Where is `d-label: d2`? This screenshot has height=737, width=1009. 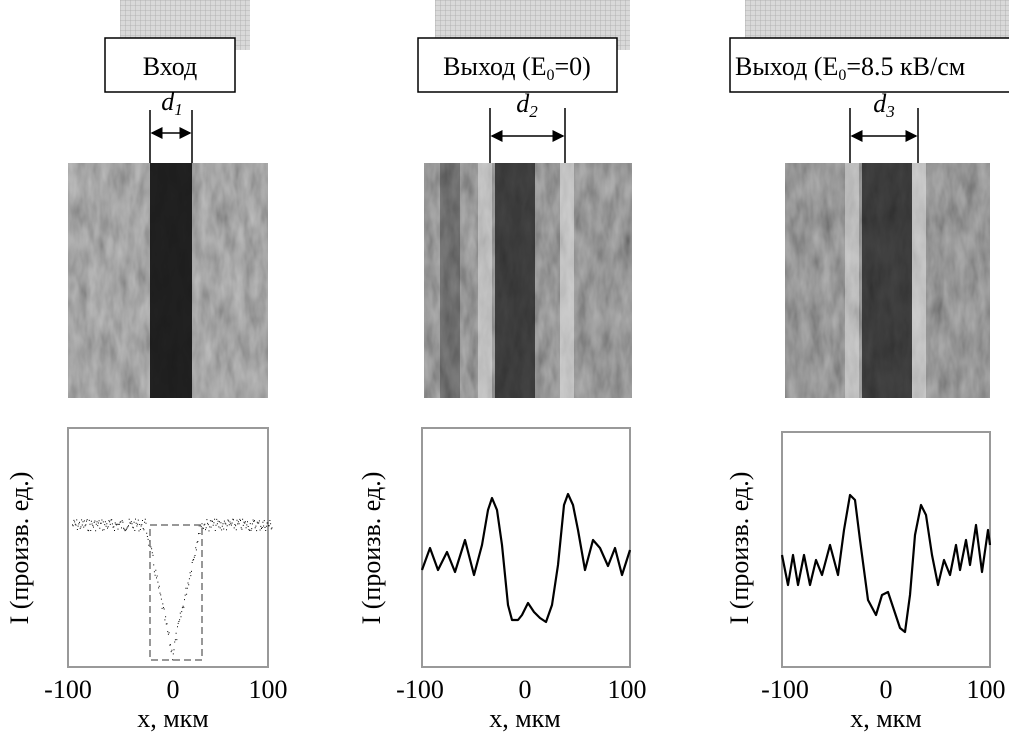
d-label: d2 is located at coordinates (527, 105).